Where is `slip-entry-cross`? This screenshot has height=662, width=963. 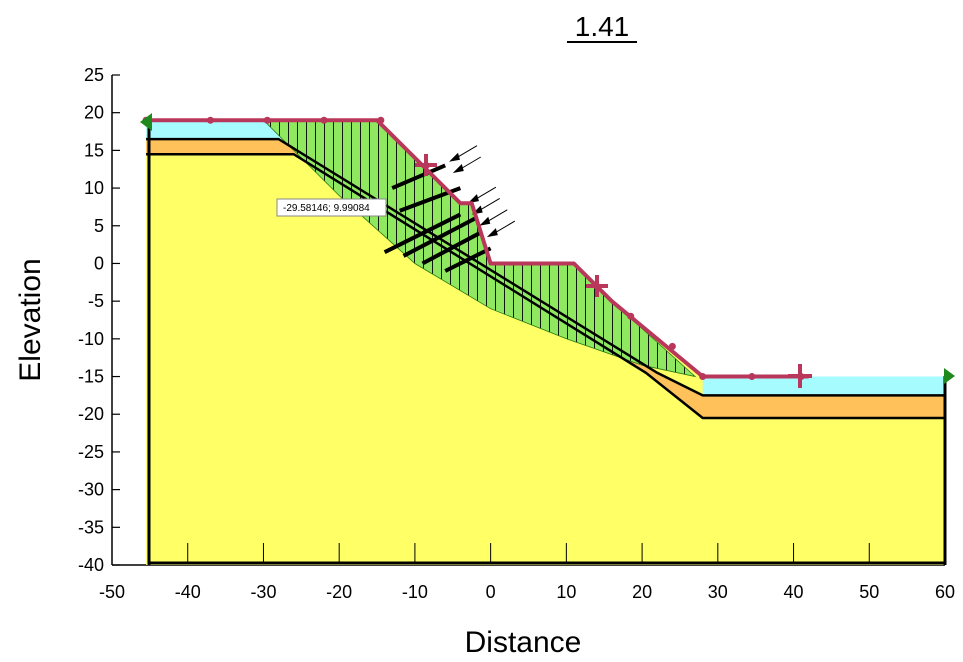
slip-entry-cross is located at coordinates (426, 165).